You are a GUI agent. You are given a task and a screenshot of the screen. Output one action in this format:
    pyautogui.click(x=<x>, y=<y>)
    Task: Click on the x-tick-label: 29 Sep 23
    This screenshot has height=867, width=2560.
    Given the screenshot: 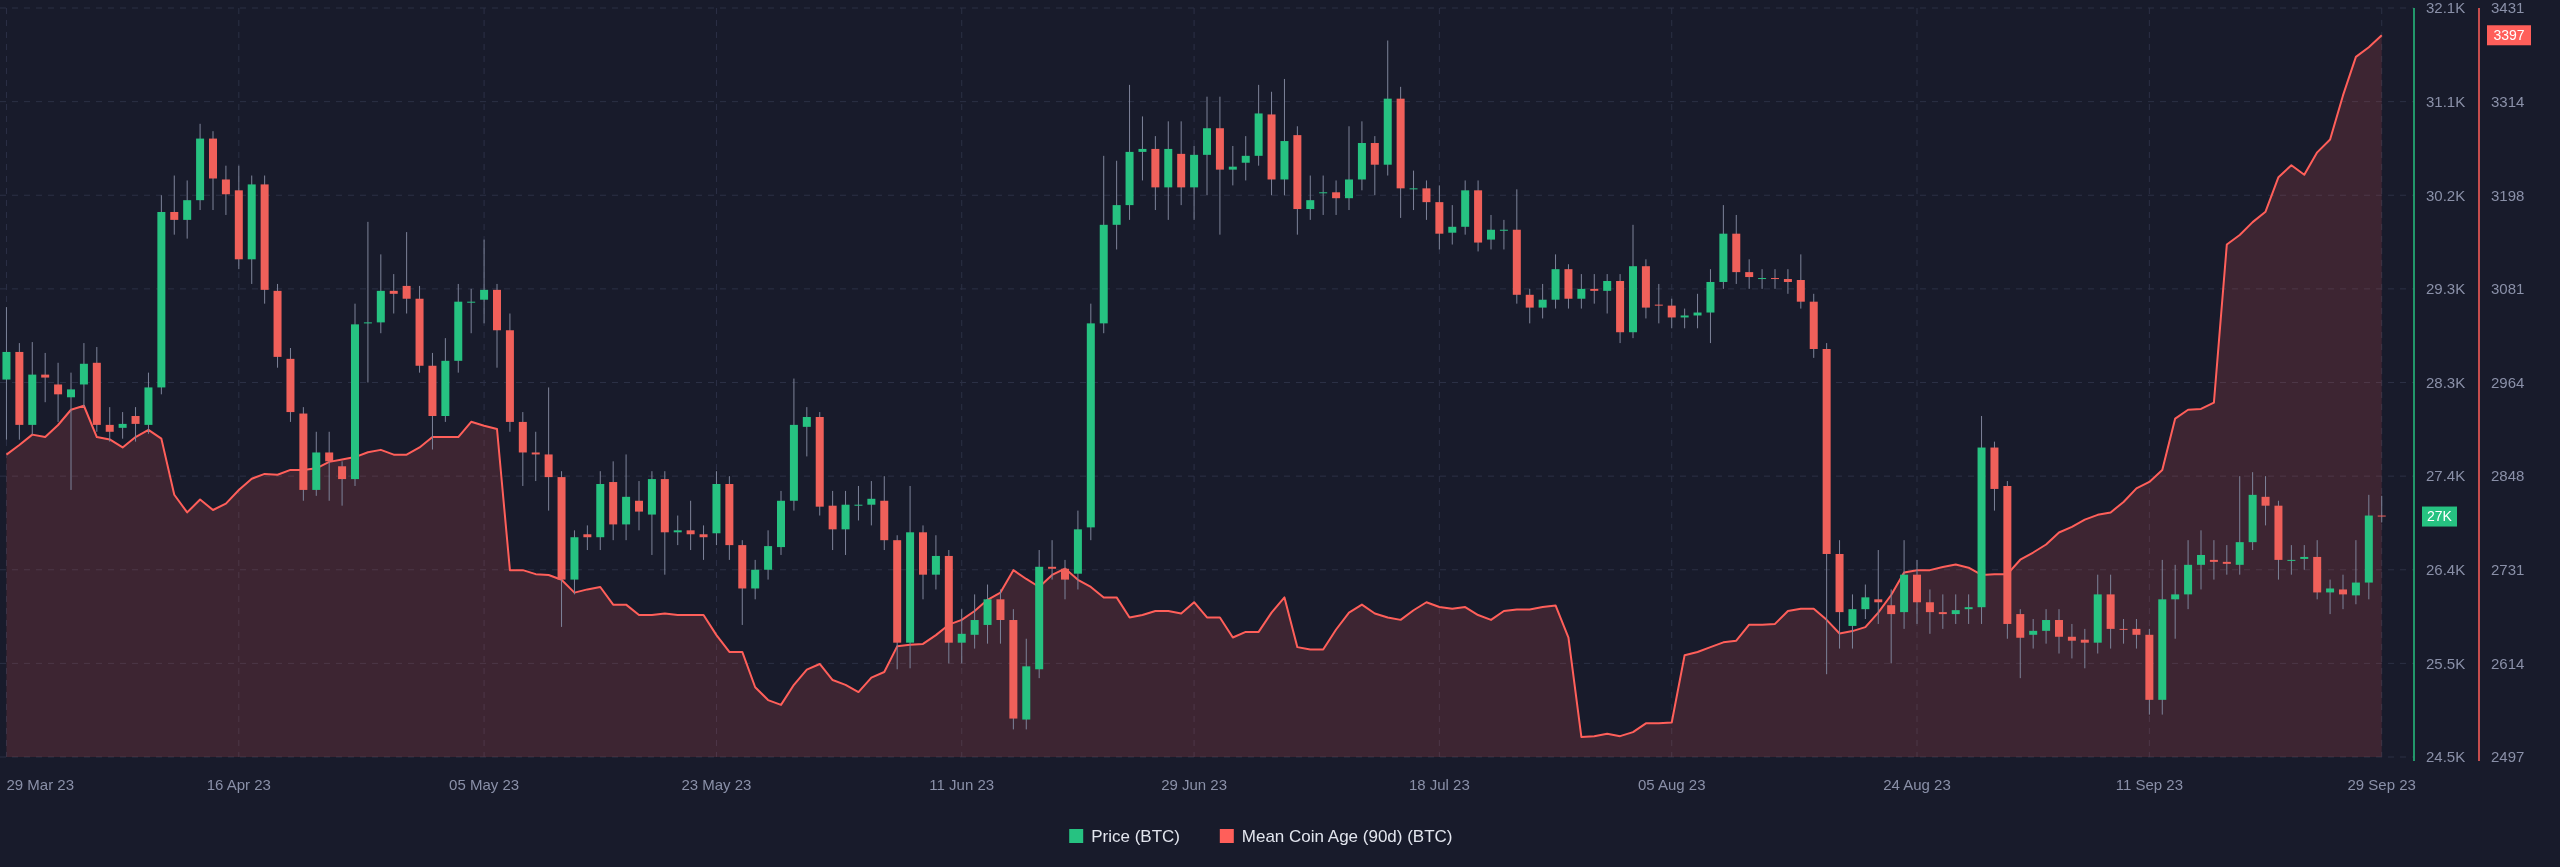 What is the action you would take?
    pyautogui.click(x=2381, y=784)
    